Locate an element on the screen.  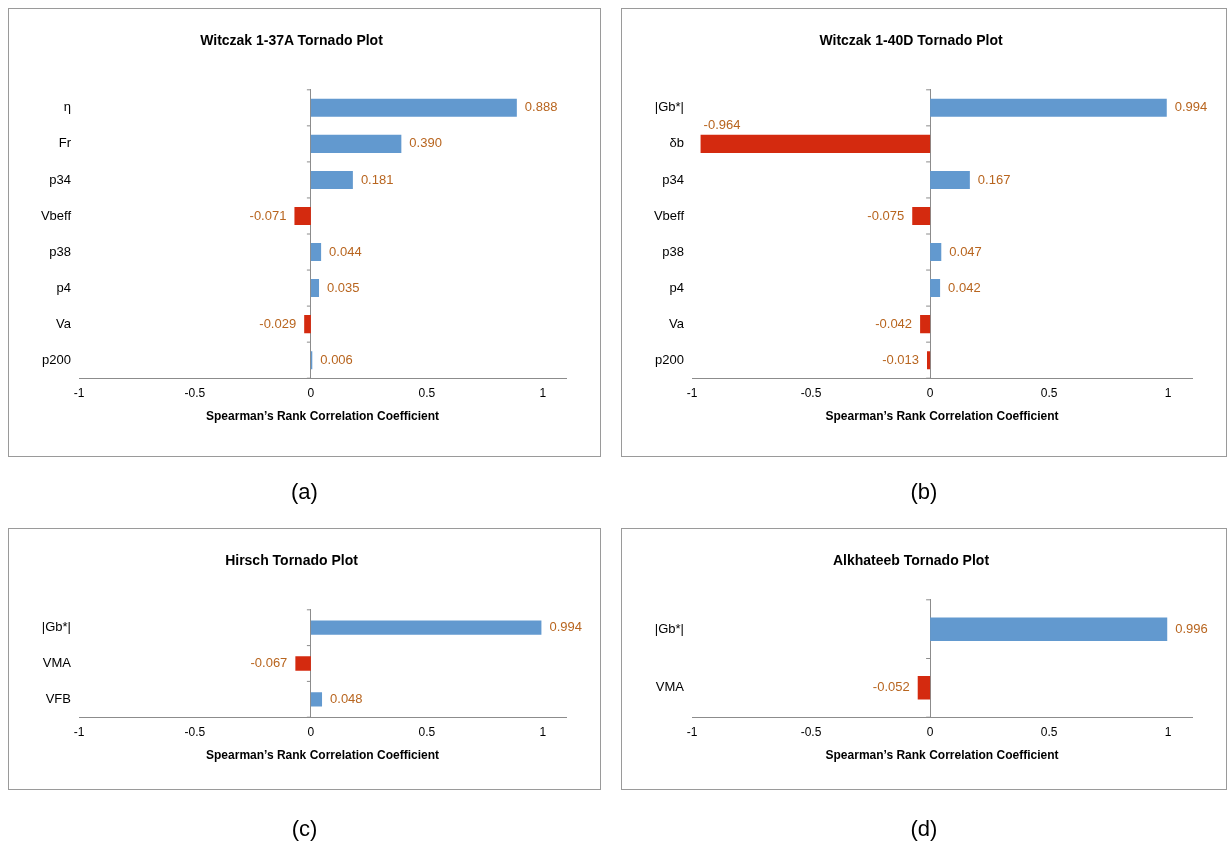
data-label: 0.044 is located at coordinates (345, 251).